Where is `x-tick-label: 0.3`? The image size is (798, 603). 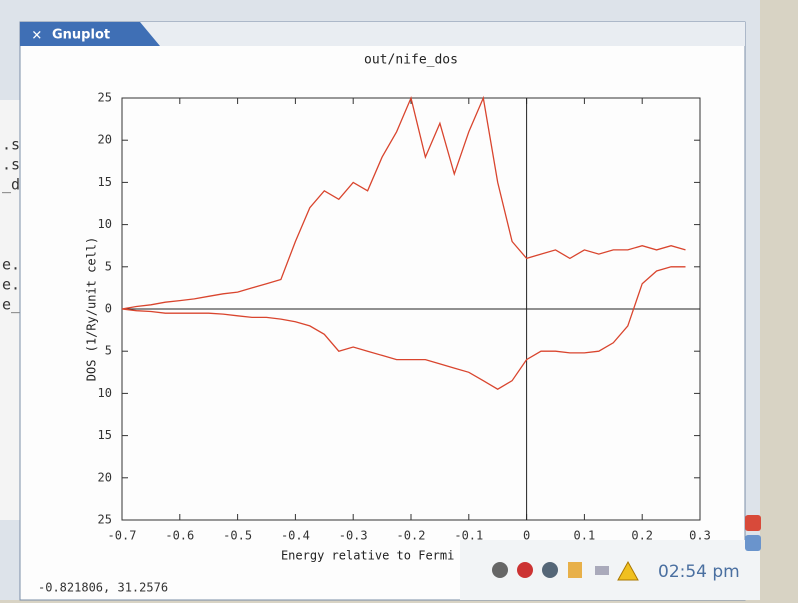 x-tick-label: 0.3 is located at coordinates (700, 536).